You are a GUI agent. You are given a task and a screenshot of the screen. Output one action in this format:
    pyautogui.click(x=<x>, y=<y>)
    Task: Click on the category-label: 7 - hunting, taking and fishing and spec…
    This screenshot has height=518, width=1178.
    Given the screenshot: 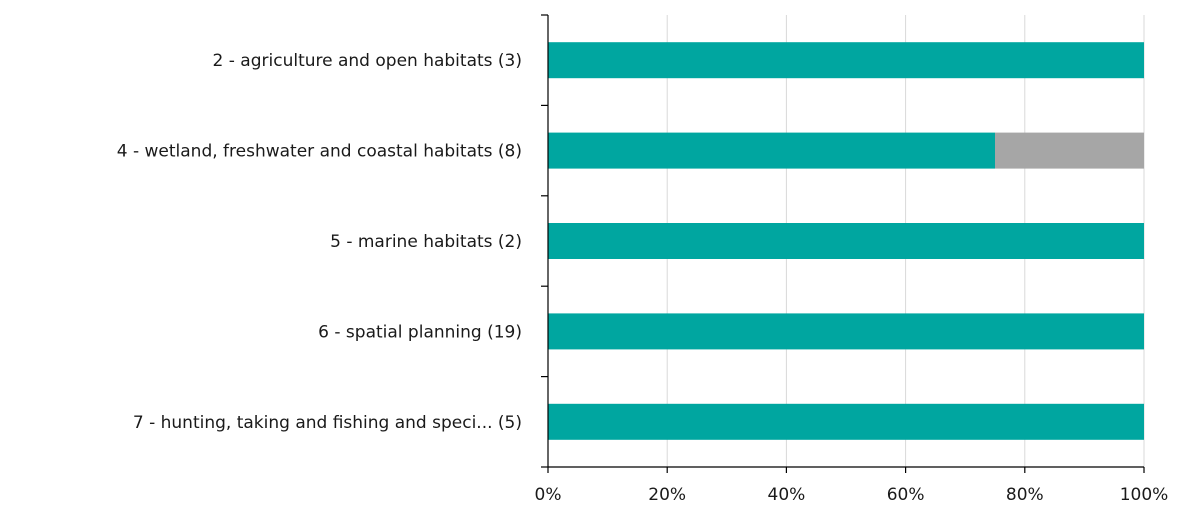 What is the action you would take?
    pyautogui.click(x=327, y=423)
    